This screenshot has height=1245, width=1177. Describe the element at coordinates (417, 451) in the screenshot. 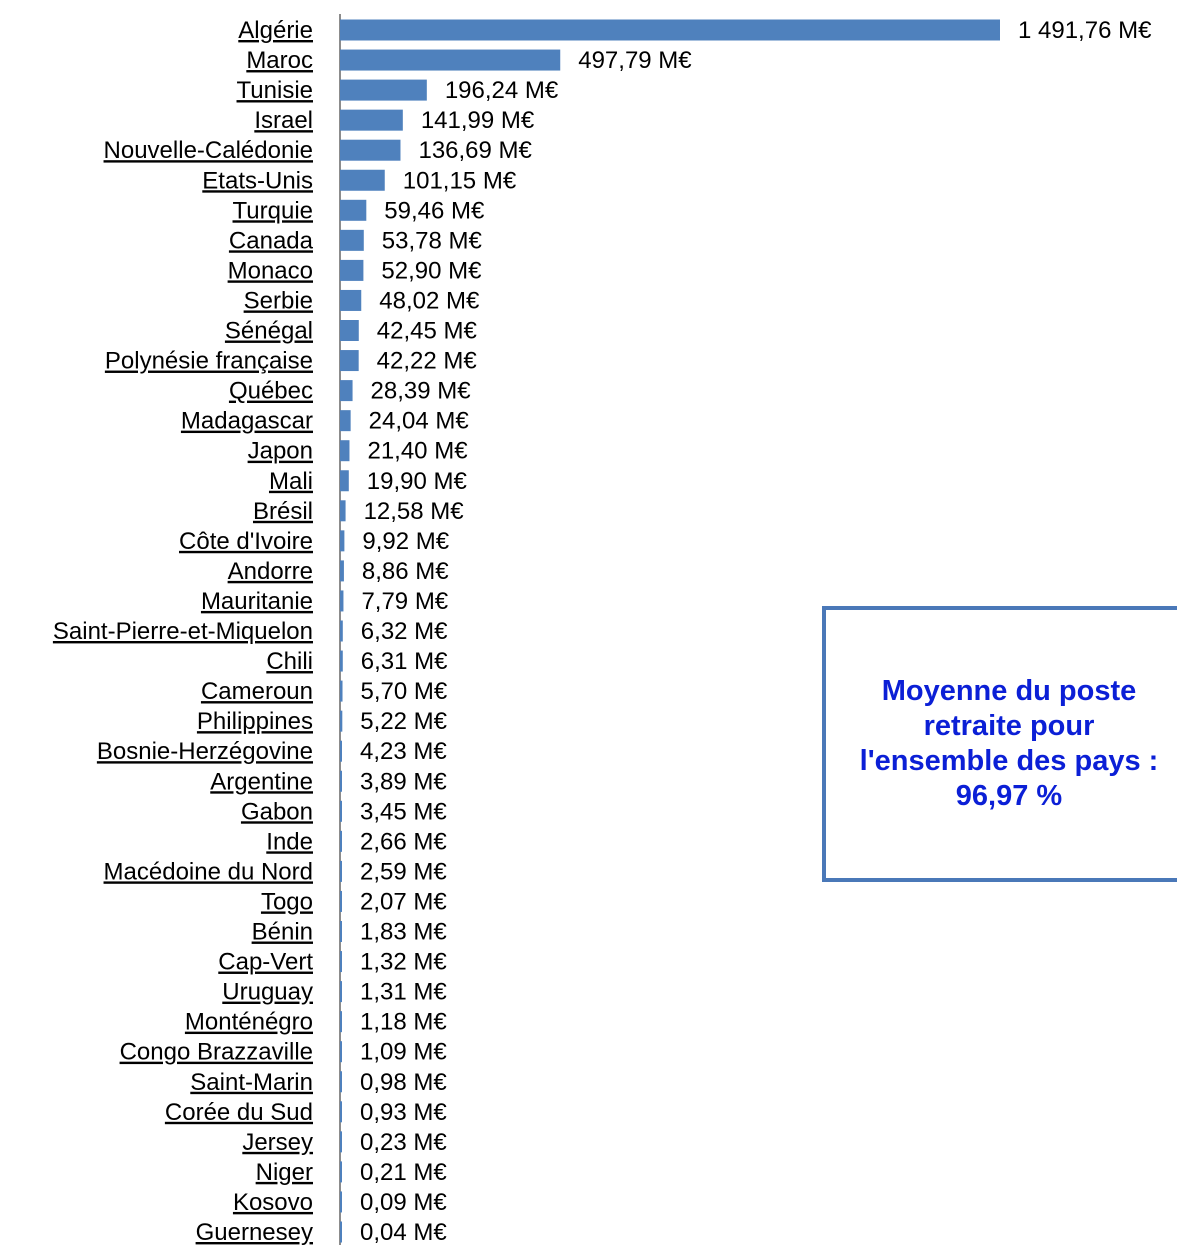

I see `value-label: 21,40 M€` at that location.